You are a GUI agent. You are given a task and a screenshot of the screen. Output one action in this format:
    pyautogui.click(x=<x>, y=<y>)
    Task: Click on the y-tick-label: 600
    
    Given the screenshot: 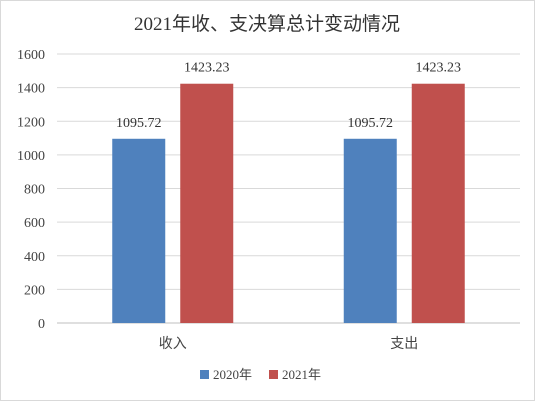 What is the action you would take?
    pyautogui.click(x=34, y=223)
    